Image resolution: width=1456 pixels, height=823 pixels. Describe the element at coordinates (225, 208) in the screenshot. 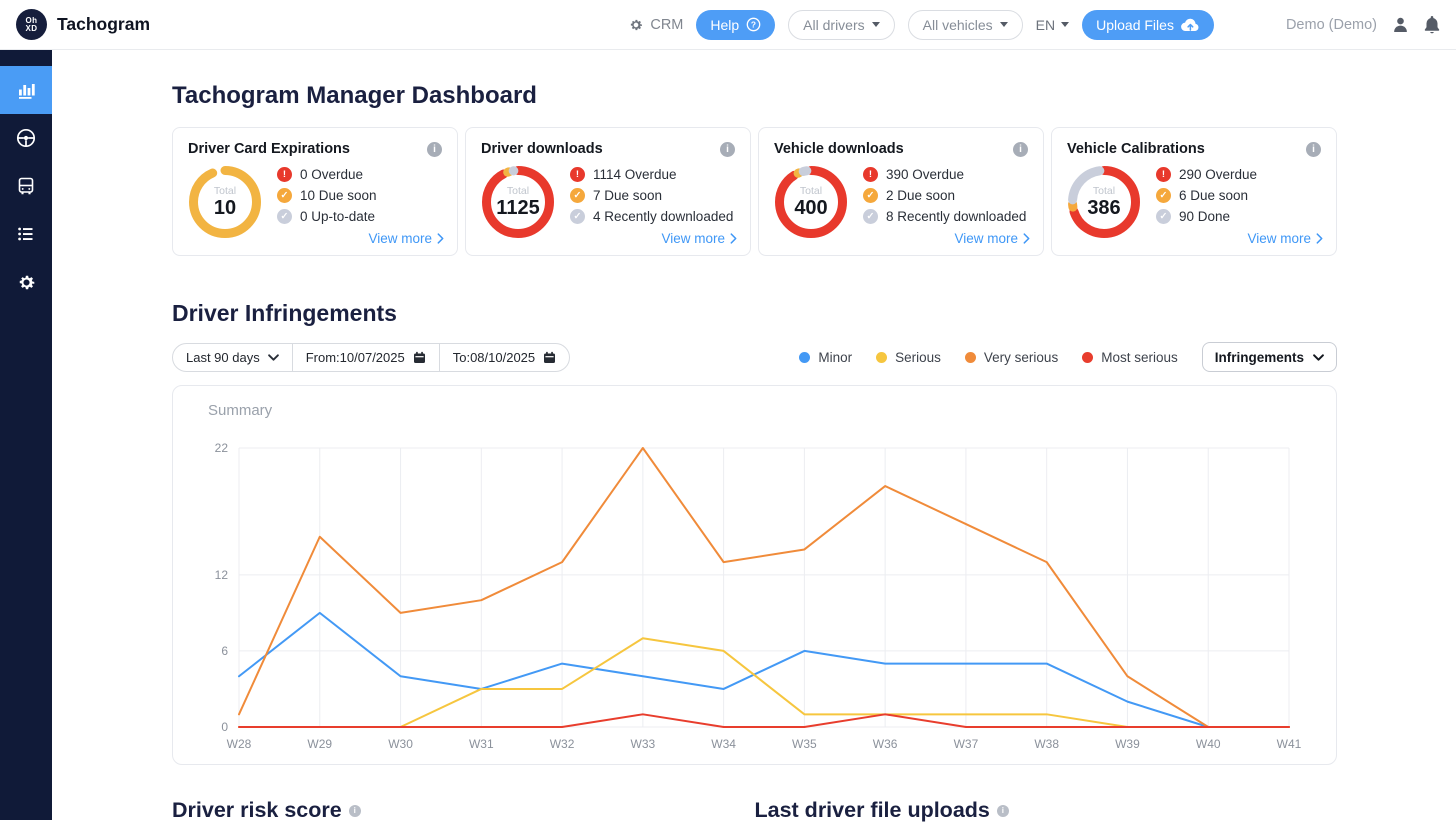

I see `donut-total-value: 10` at that location.